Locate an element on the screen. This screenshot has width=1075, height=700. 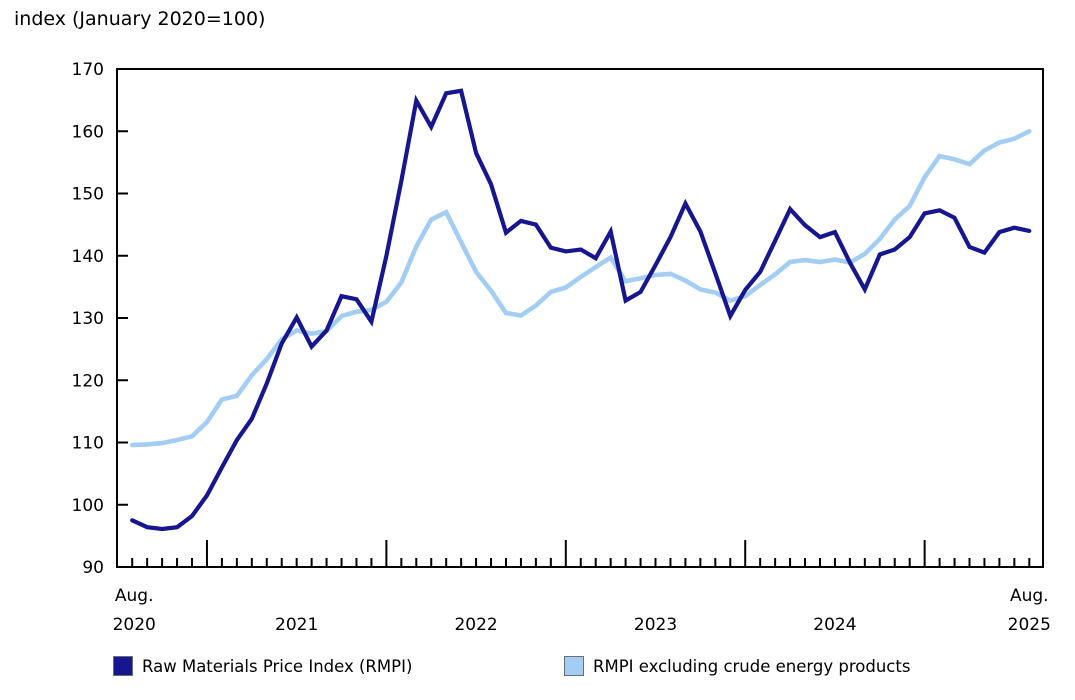
x-year-label: 2021 is located at coordinates (296, 625).